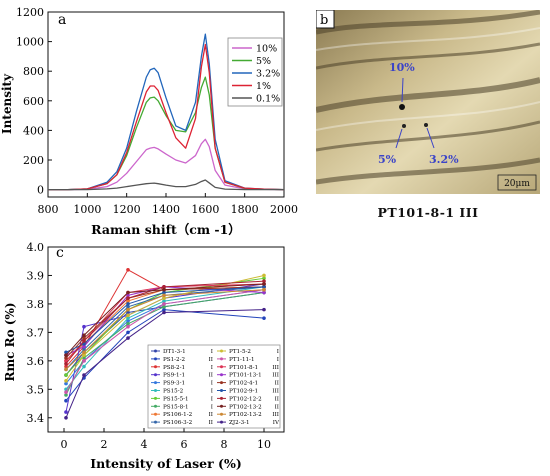  I want to click on legend-label-c: PT102-4-1, so click(243, 384).